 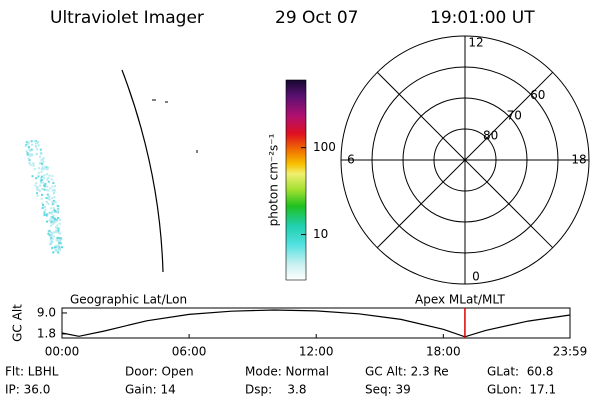 What do you see at coordinates (27, 390) in the screenshot?
I see `info-field: IP: 36.0` at bounding box center [27, 390].